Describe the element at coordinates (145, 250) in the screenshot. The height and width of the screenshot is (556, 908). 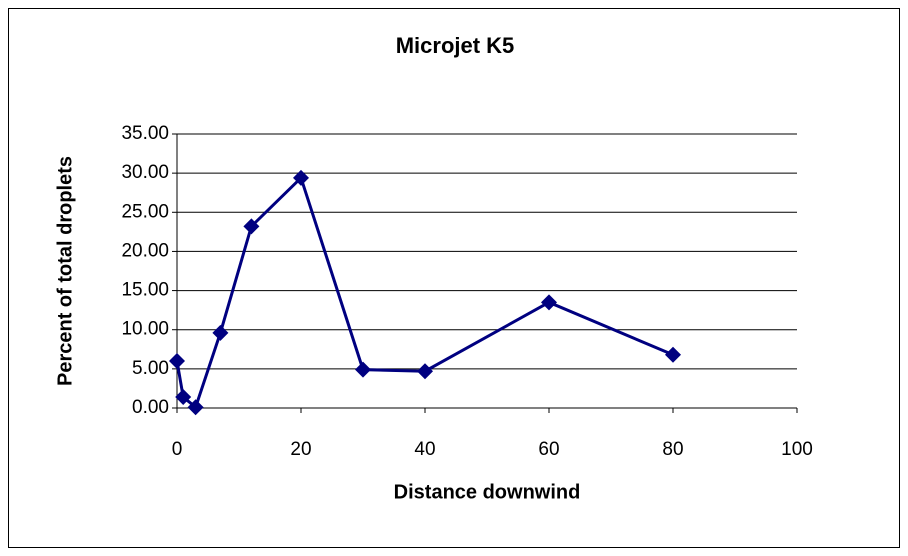
I see `y-tick-label: 20.00` at that location.